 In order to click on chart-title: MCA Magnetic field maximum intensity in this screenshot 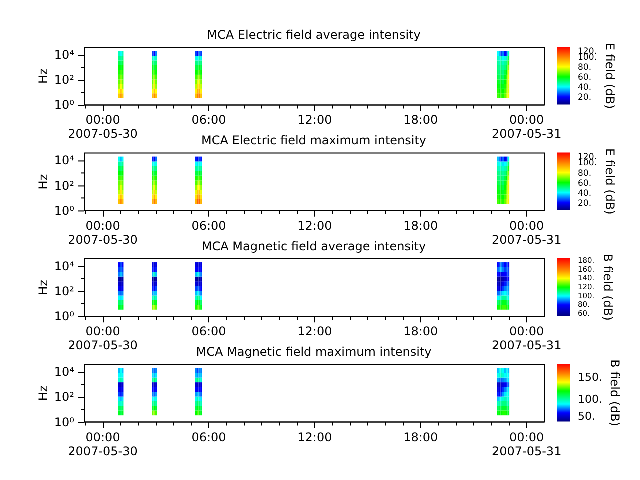, I will do `click(314, 352)`.